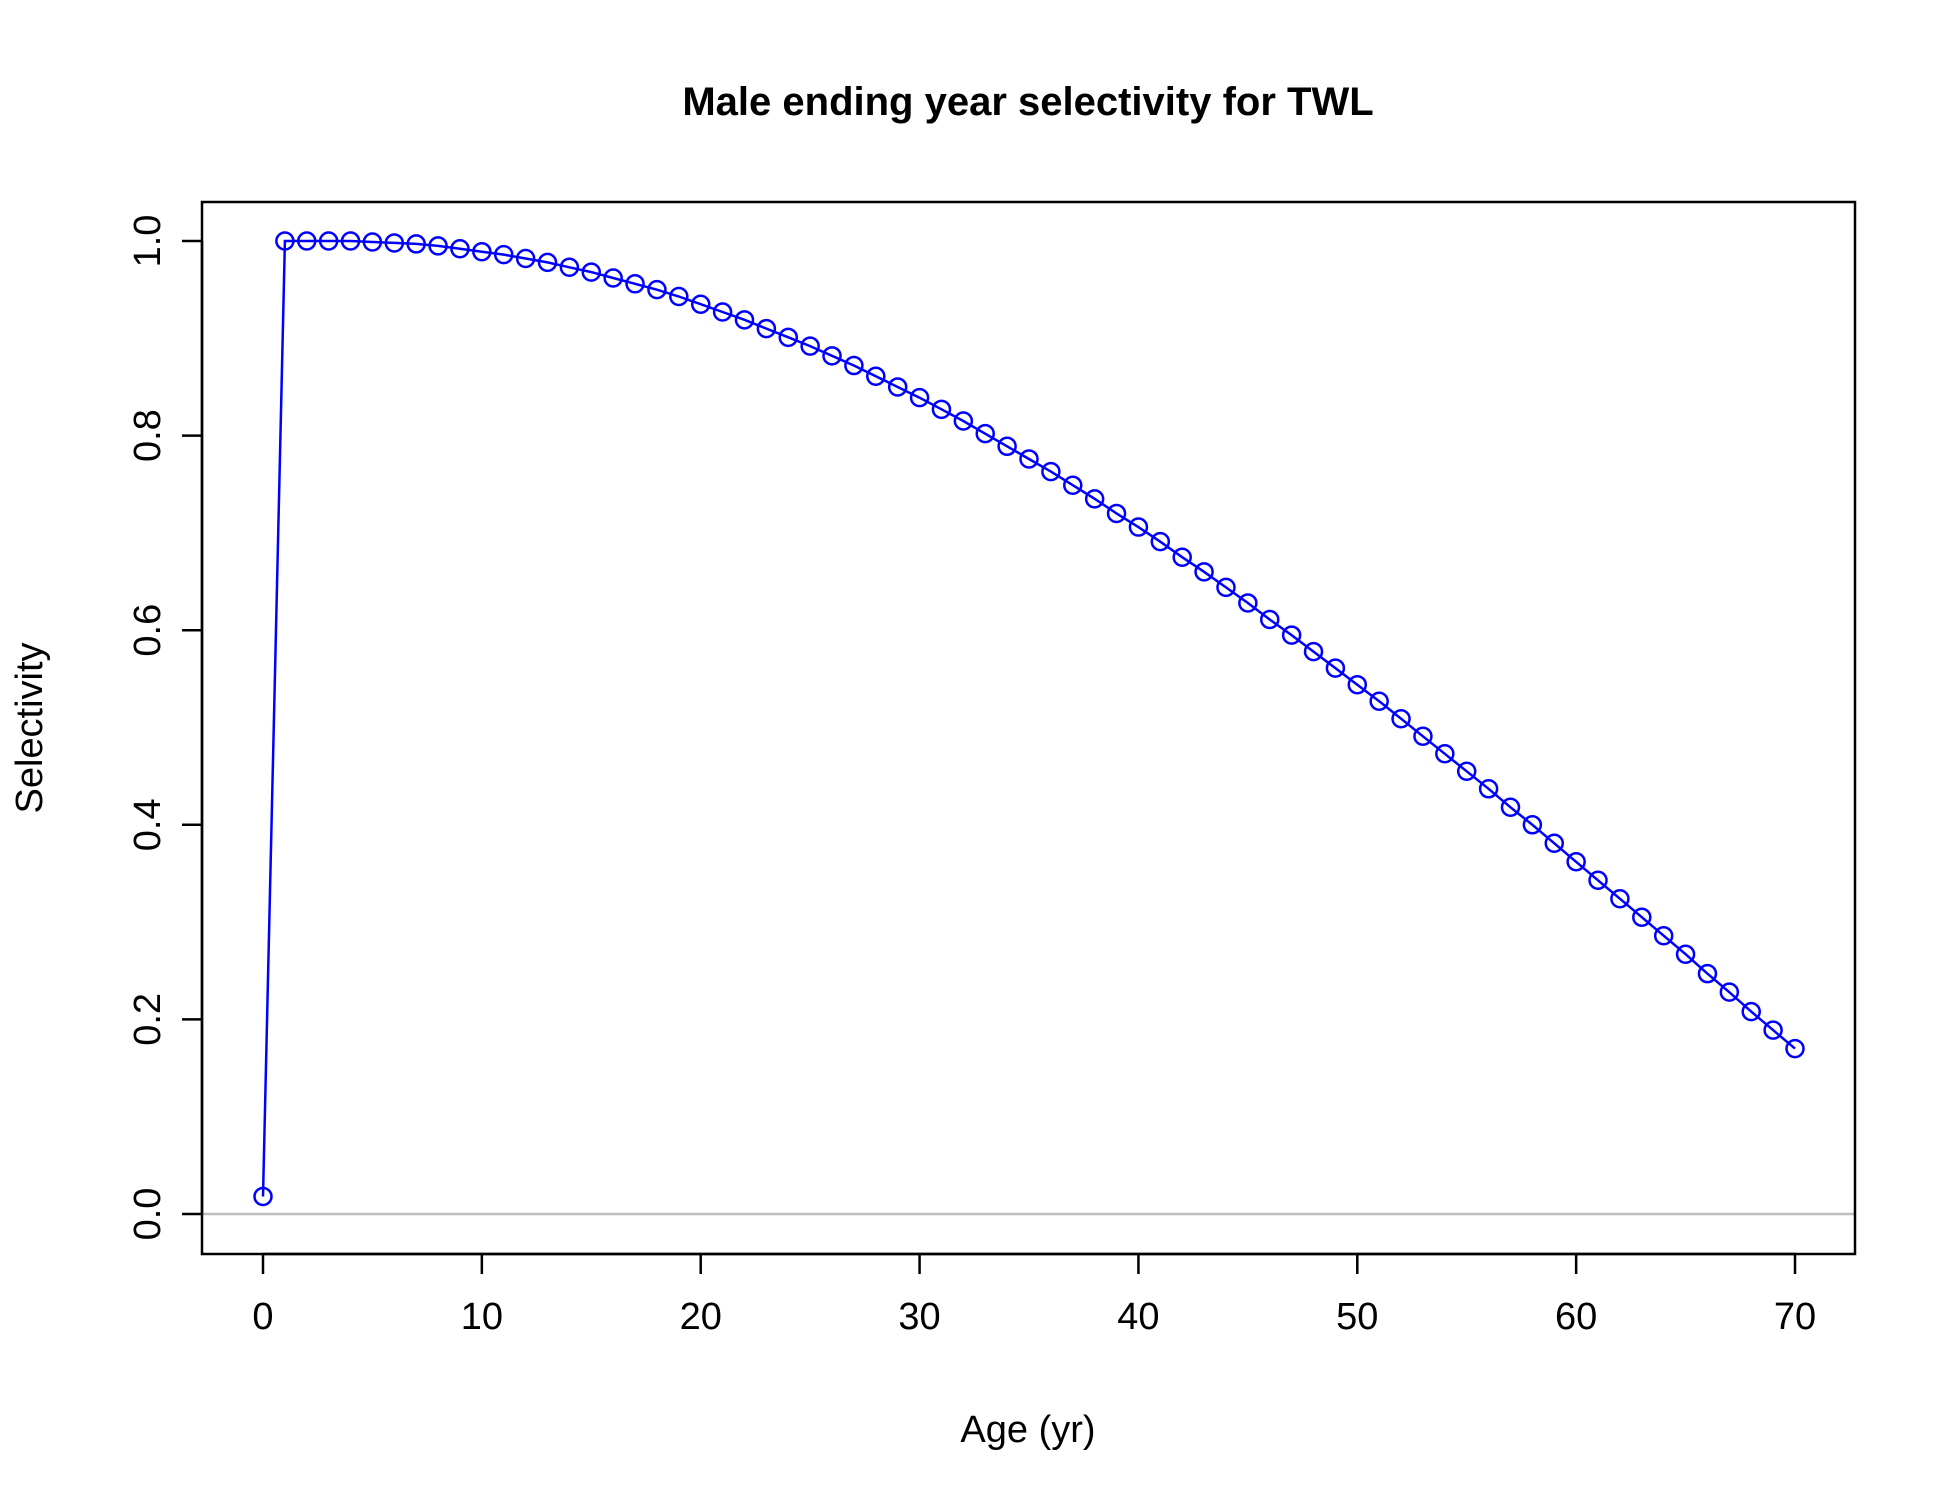 The width and height of the screenshot is (1950, 1500). I want to click on x-tick-label: 50, so click(1357, 1317).